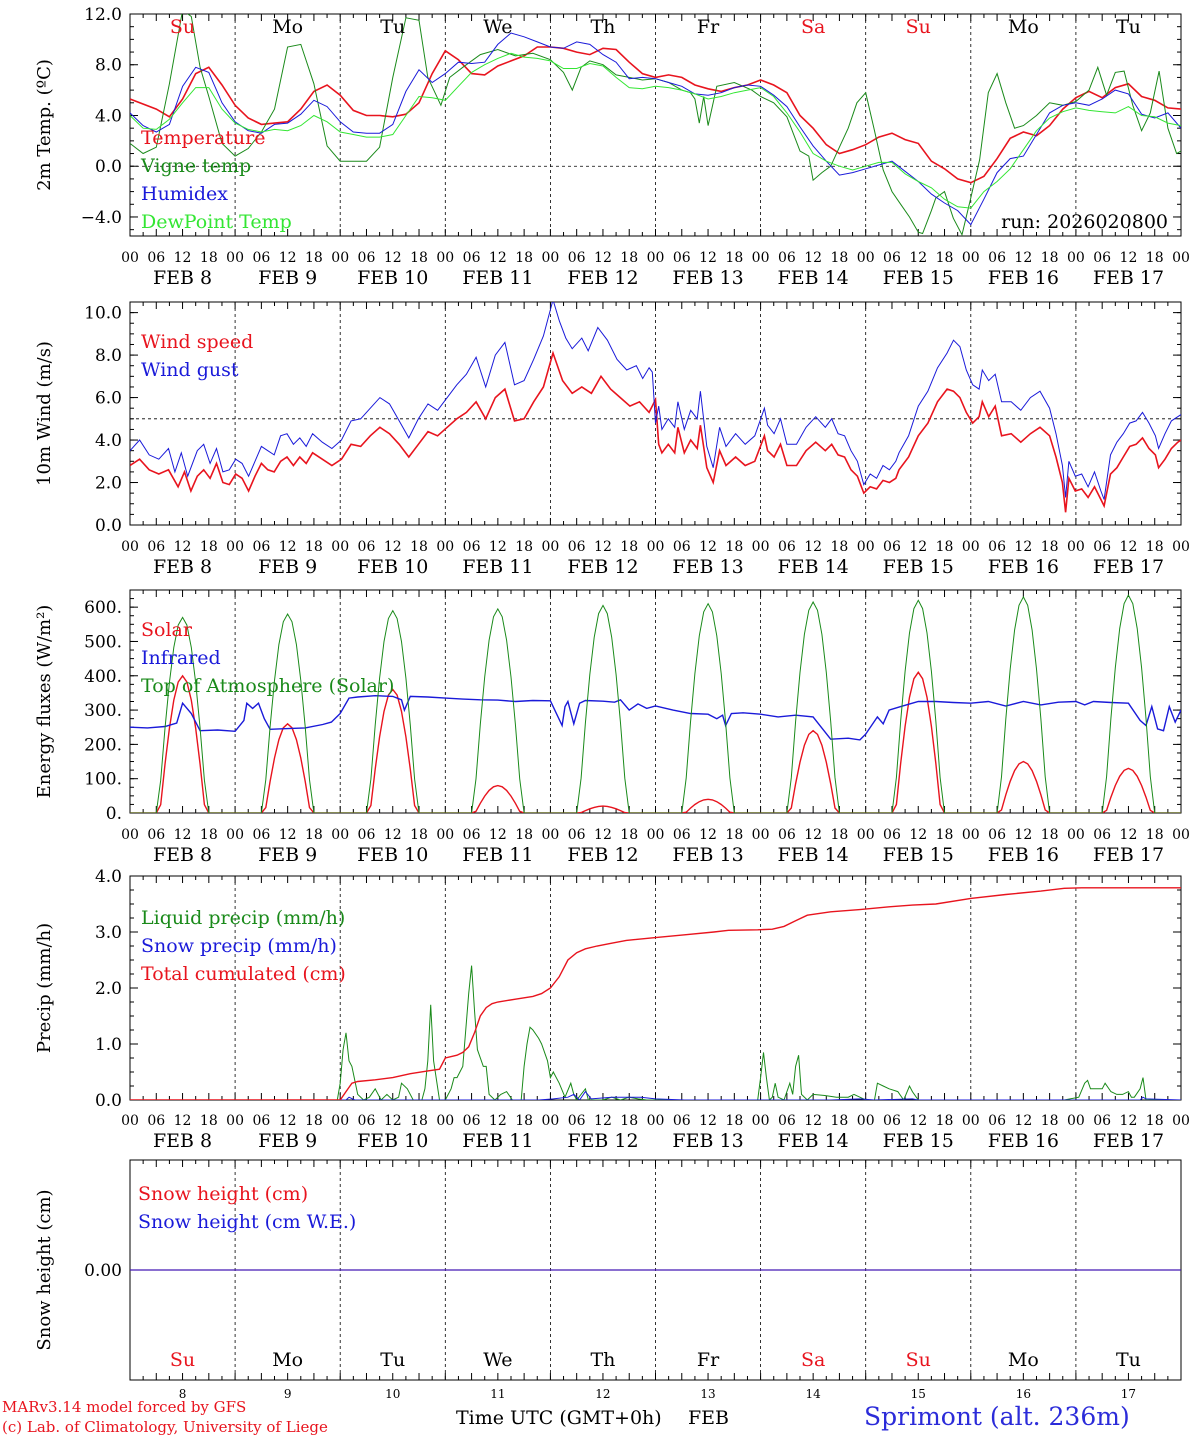 This screenshot has height=1444, width=1194. I want to click on weekday-label-bottom: Su, so click(182, 1360).